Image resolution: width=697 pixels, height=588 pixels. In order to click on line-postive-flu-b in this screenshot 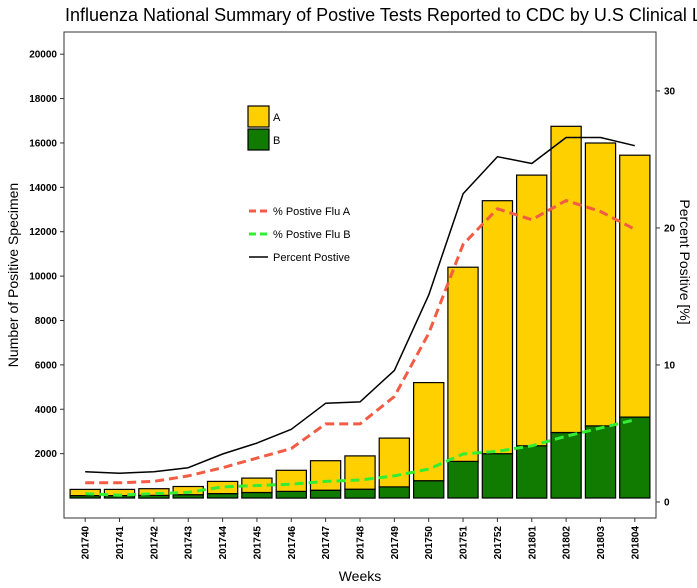, I will do `click(360, 457)`.